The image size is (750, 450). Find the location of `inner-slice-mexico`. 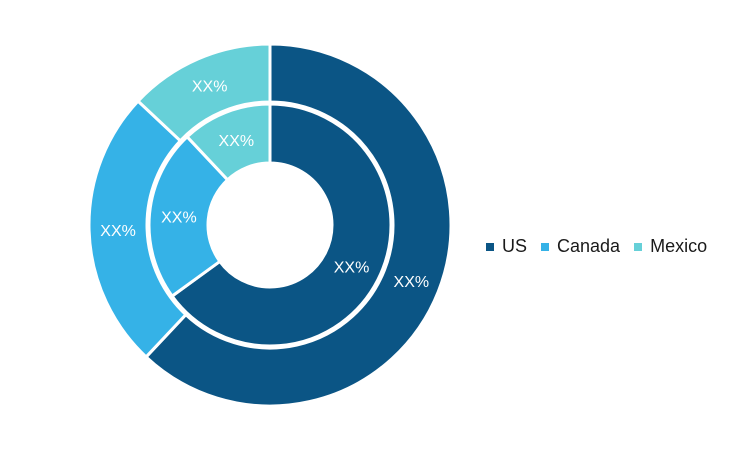

inner-slice-mexico is located at coordinates (228, 142).